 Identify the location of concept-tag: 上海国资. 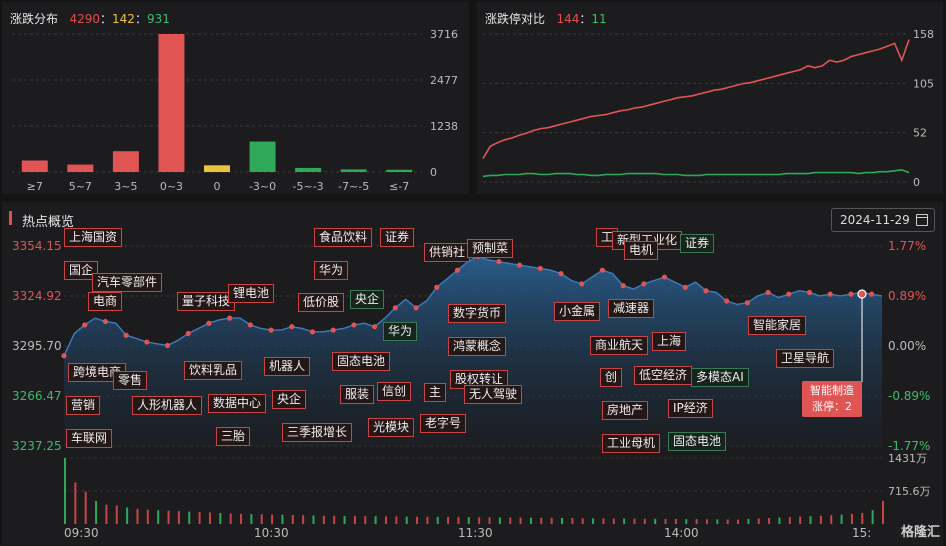
(93, 237).